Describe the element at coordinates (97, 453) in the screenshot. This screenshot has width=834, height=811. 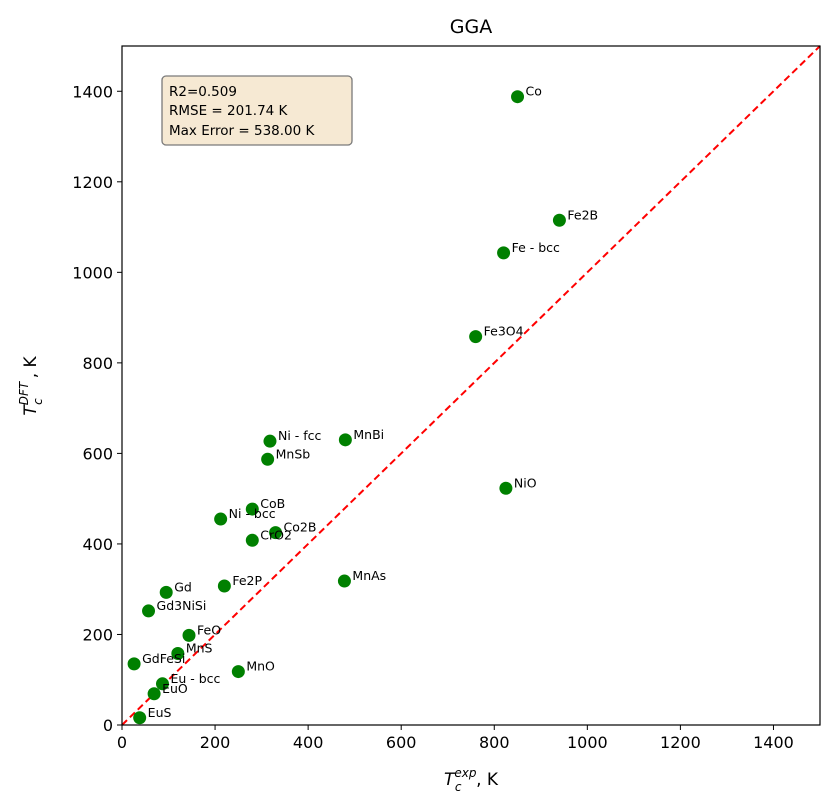
I see `y-tick-label: 600` at that location.